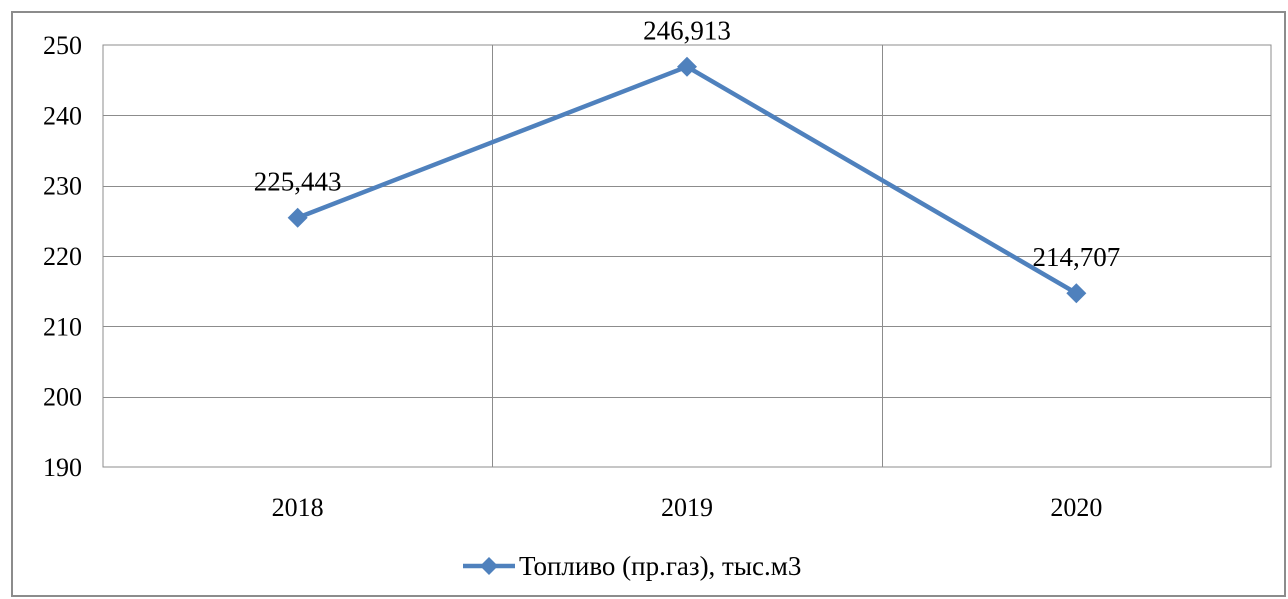  I want to click on x-tick-label: 2020, so click(1076, 507).